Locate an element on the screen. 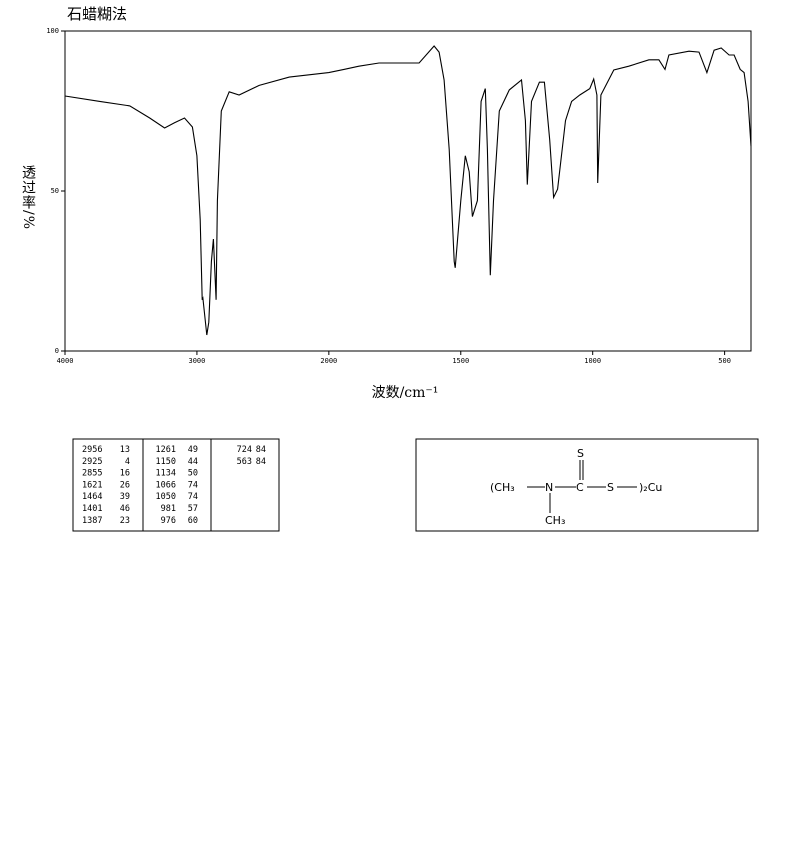 This screenshot has height=854, width=794. table-cell: 1387 is located at coordinates (92, 521).